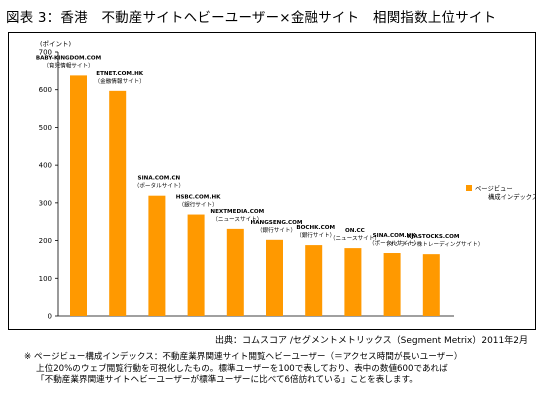 The height and width of the screenshot is (400, 546). Describe the element at coordinates (50, 317) in the screenshot. I see `y-tick-label-0: 0` at that location.